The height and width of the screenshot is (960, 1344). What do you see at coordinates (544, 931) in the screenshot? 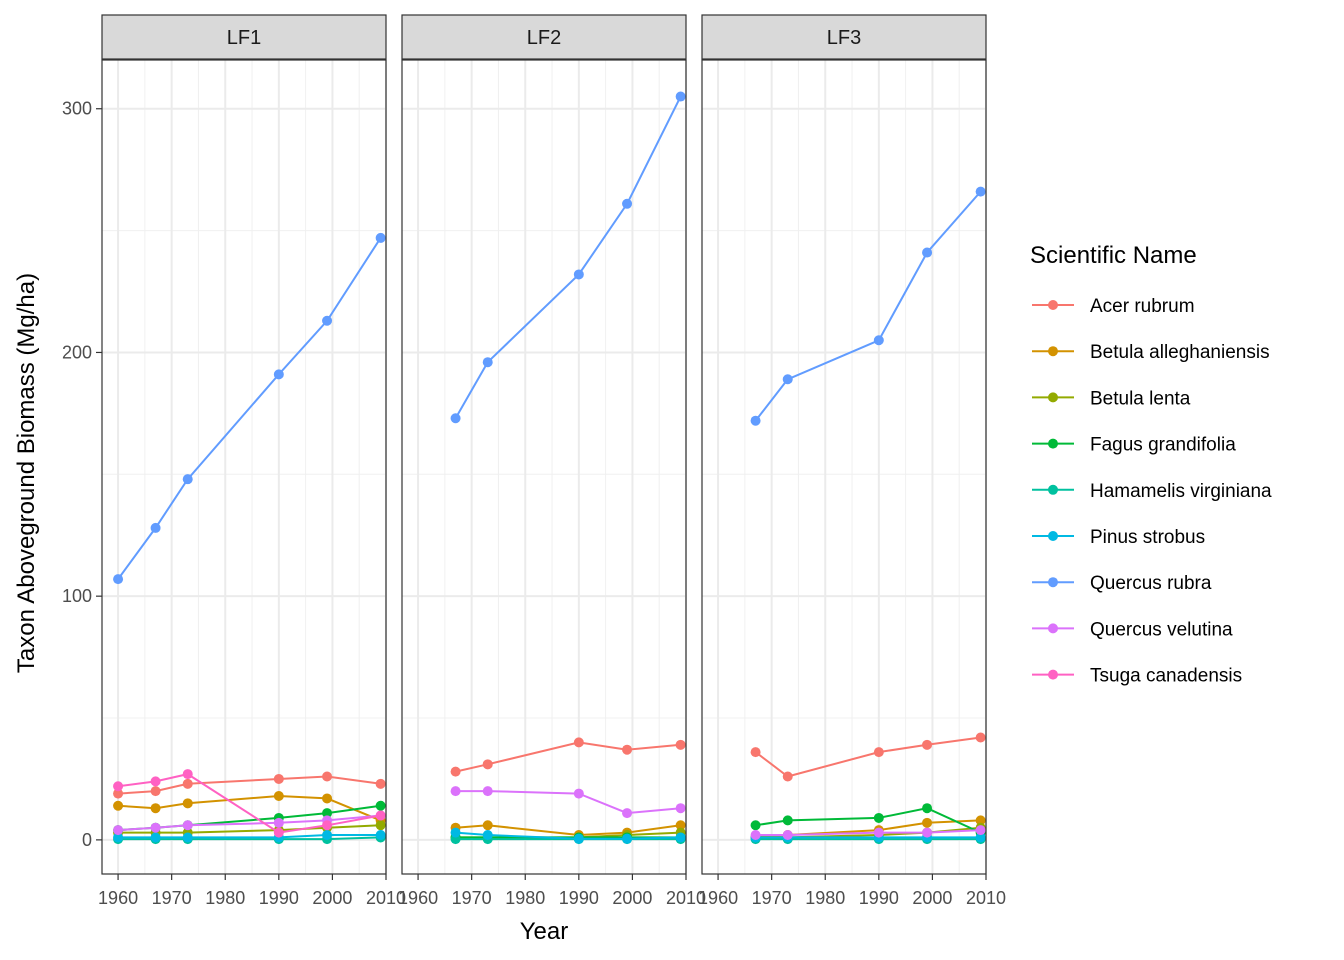
I see `x-axis-title: Year` at bounding box center [544, 931].